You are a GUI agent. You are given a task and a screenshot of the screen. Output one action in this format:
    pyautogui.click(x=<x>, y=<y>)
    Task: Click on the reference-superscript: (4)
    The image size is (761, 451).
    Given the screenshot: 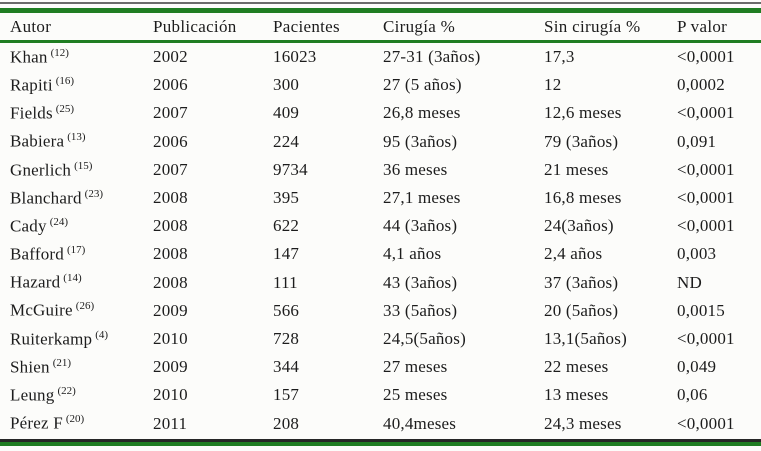 What is the action you would take?
    pyautogui.click(x=102, y=334)
    